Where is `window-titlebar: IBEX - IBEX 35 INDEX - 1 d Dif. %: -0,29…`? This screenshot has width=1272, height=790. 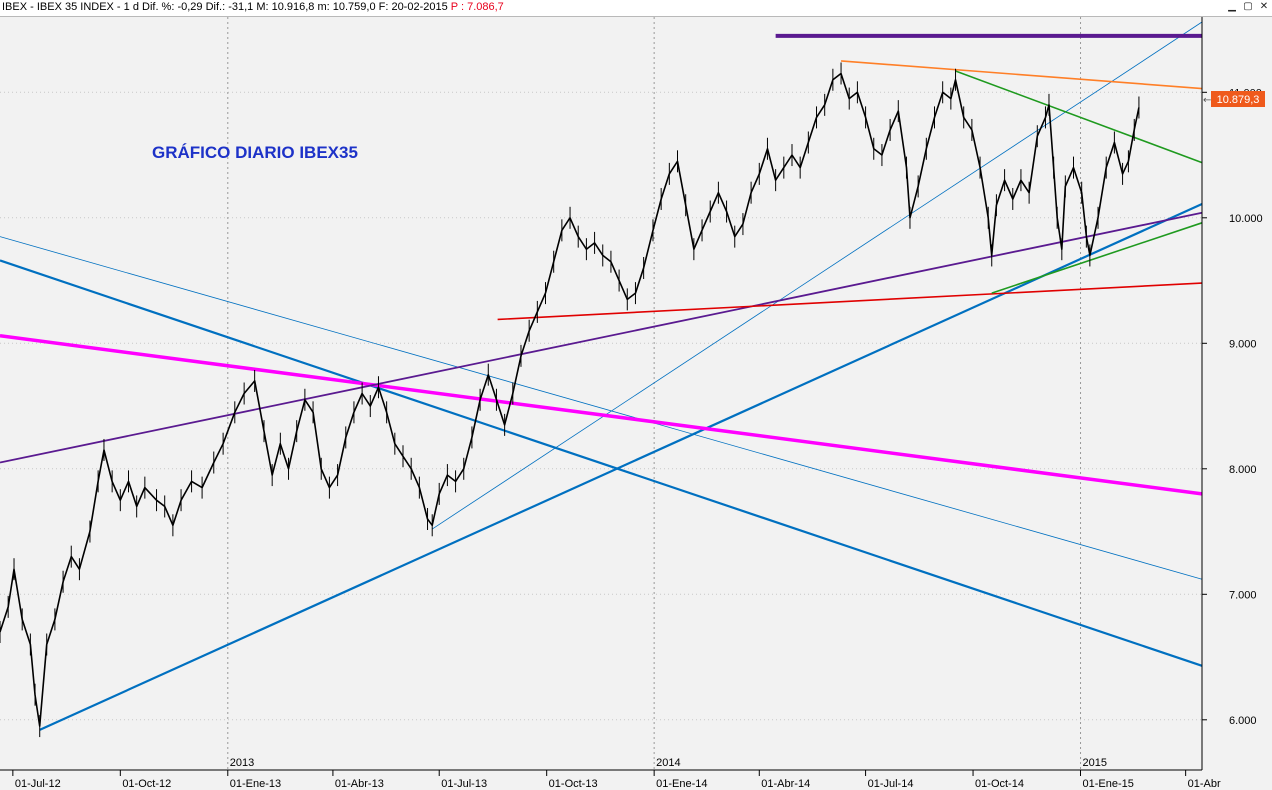 window-titlebar: IBEX - IBEX 35 INDEX - 1 d Dif. %: -0,29… is located at coordinates (636, 8).